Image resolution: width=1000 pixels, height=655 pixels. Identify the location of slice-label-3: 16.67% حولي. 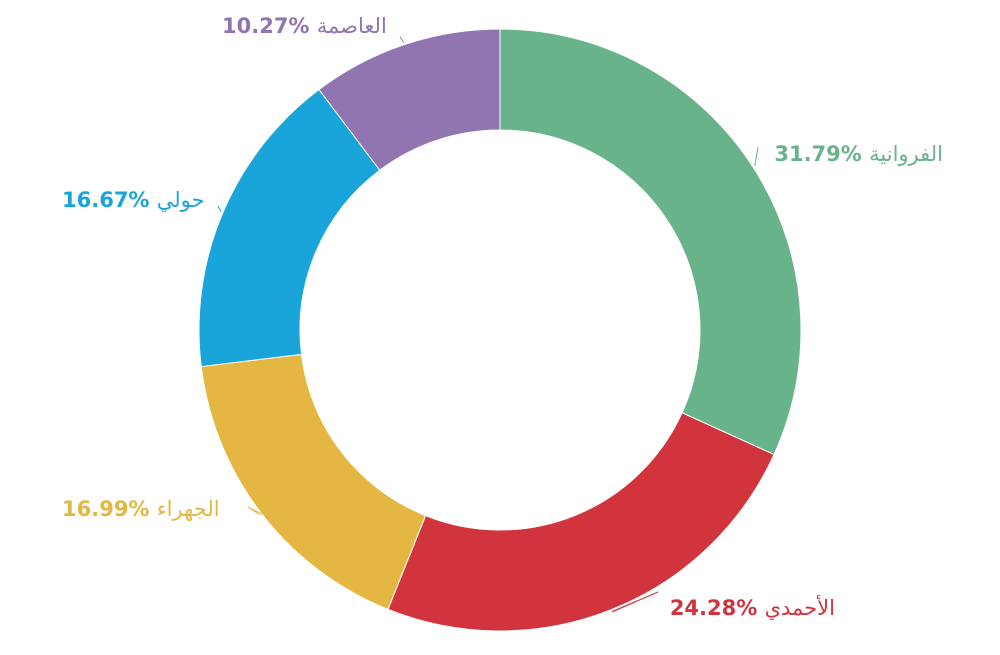
(133, 200).